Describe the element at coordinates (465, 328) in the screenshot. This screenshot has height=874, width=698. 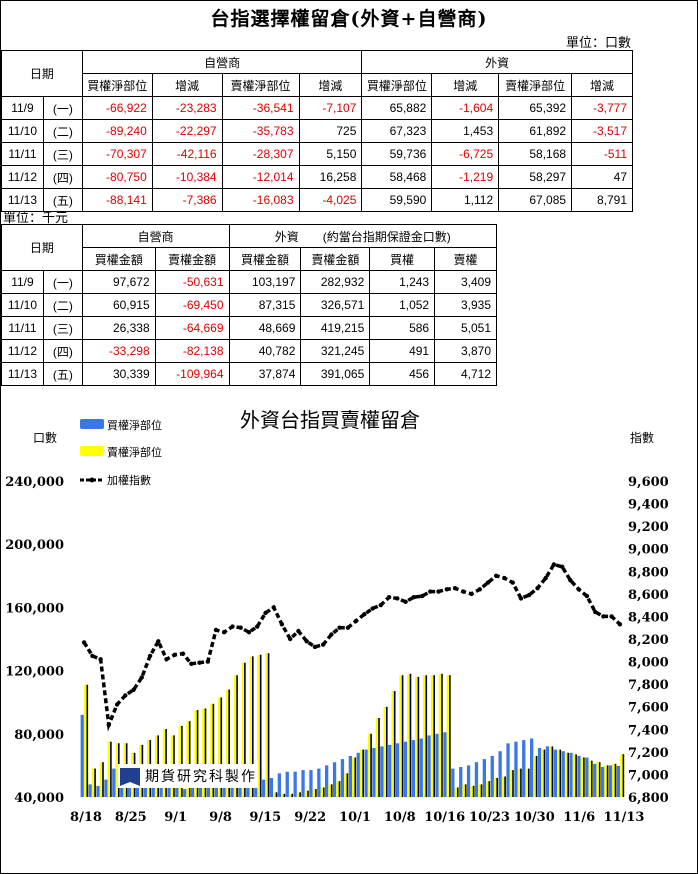
I see `table-cell: 5,051` at that location.